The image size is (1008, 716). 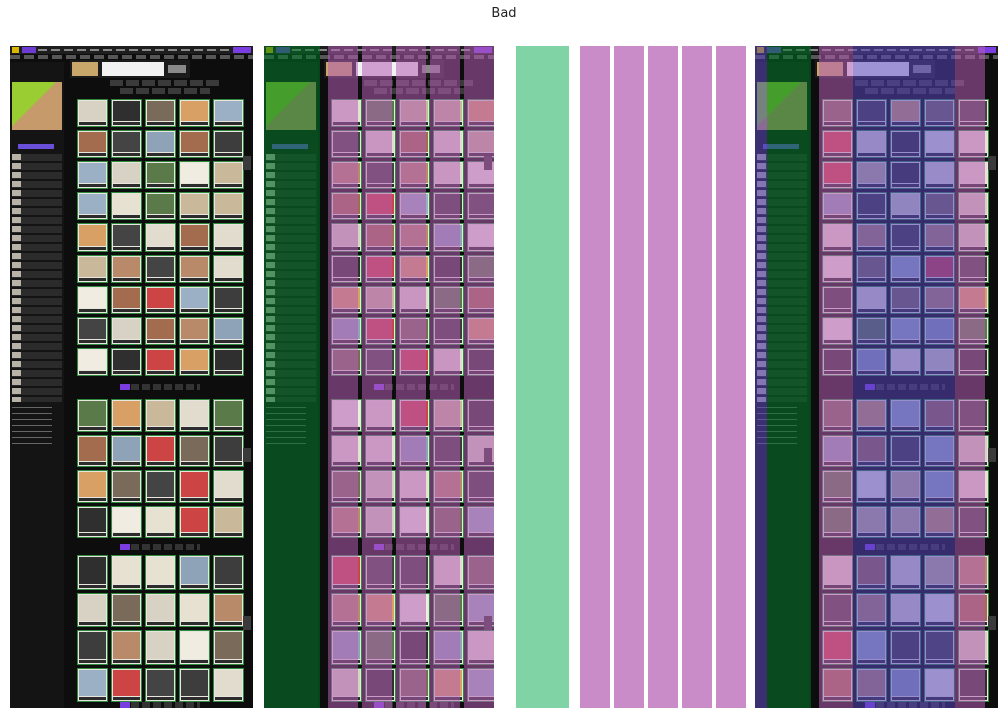 What do you see at coordinates (165, 83) in the screenshot?
I see `sort-tabs` at bounding box center [165, 83].